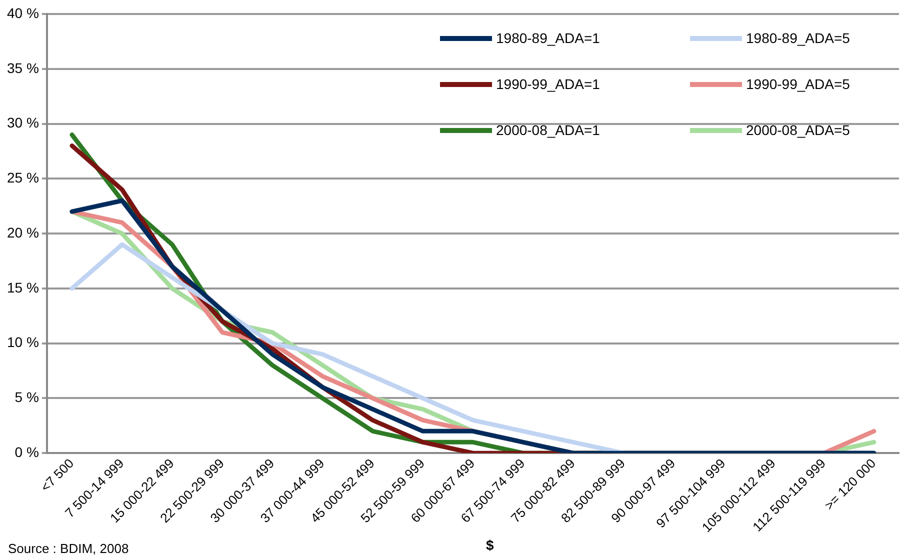 The image size is (911, 557). I want to click on source-note: Source : BDIM, 2008, so click(68, 548).